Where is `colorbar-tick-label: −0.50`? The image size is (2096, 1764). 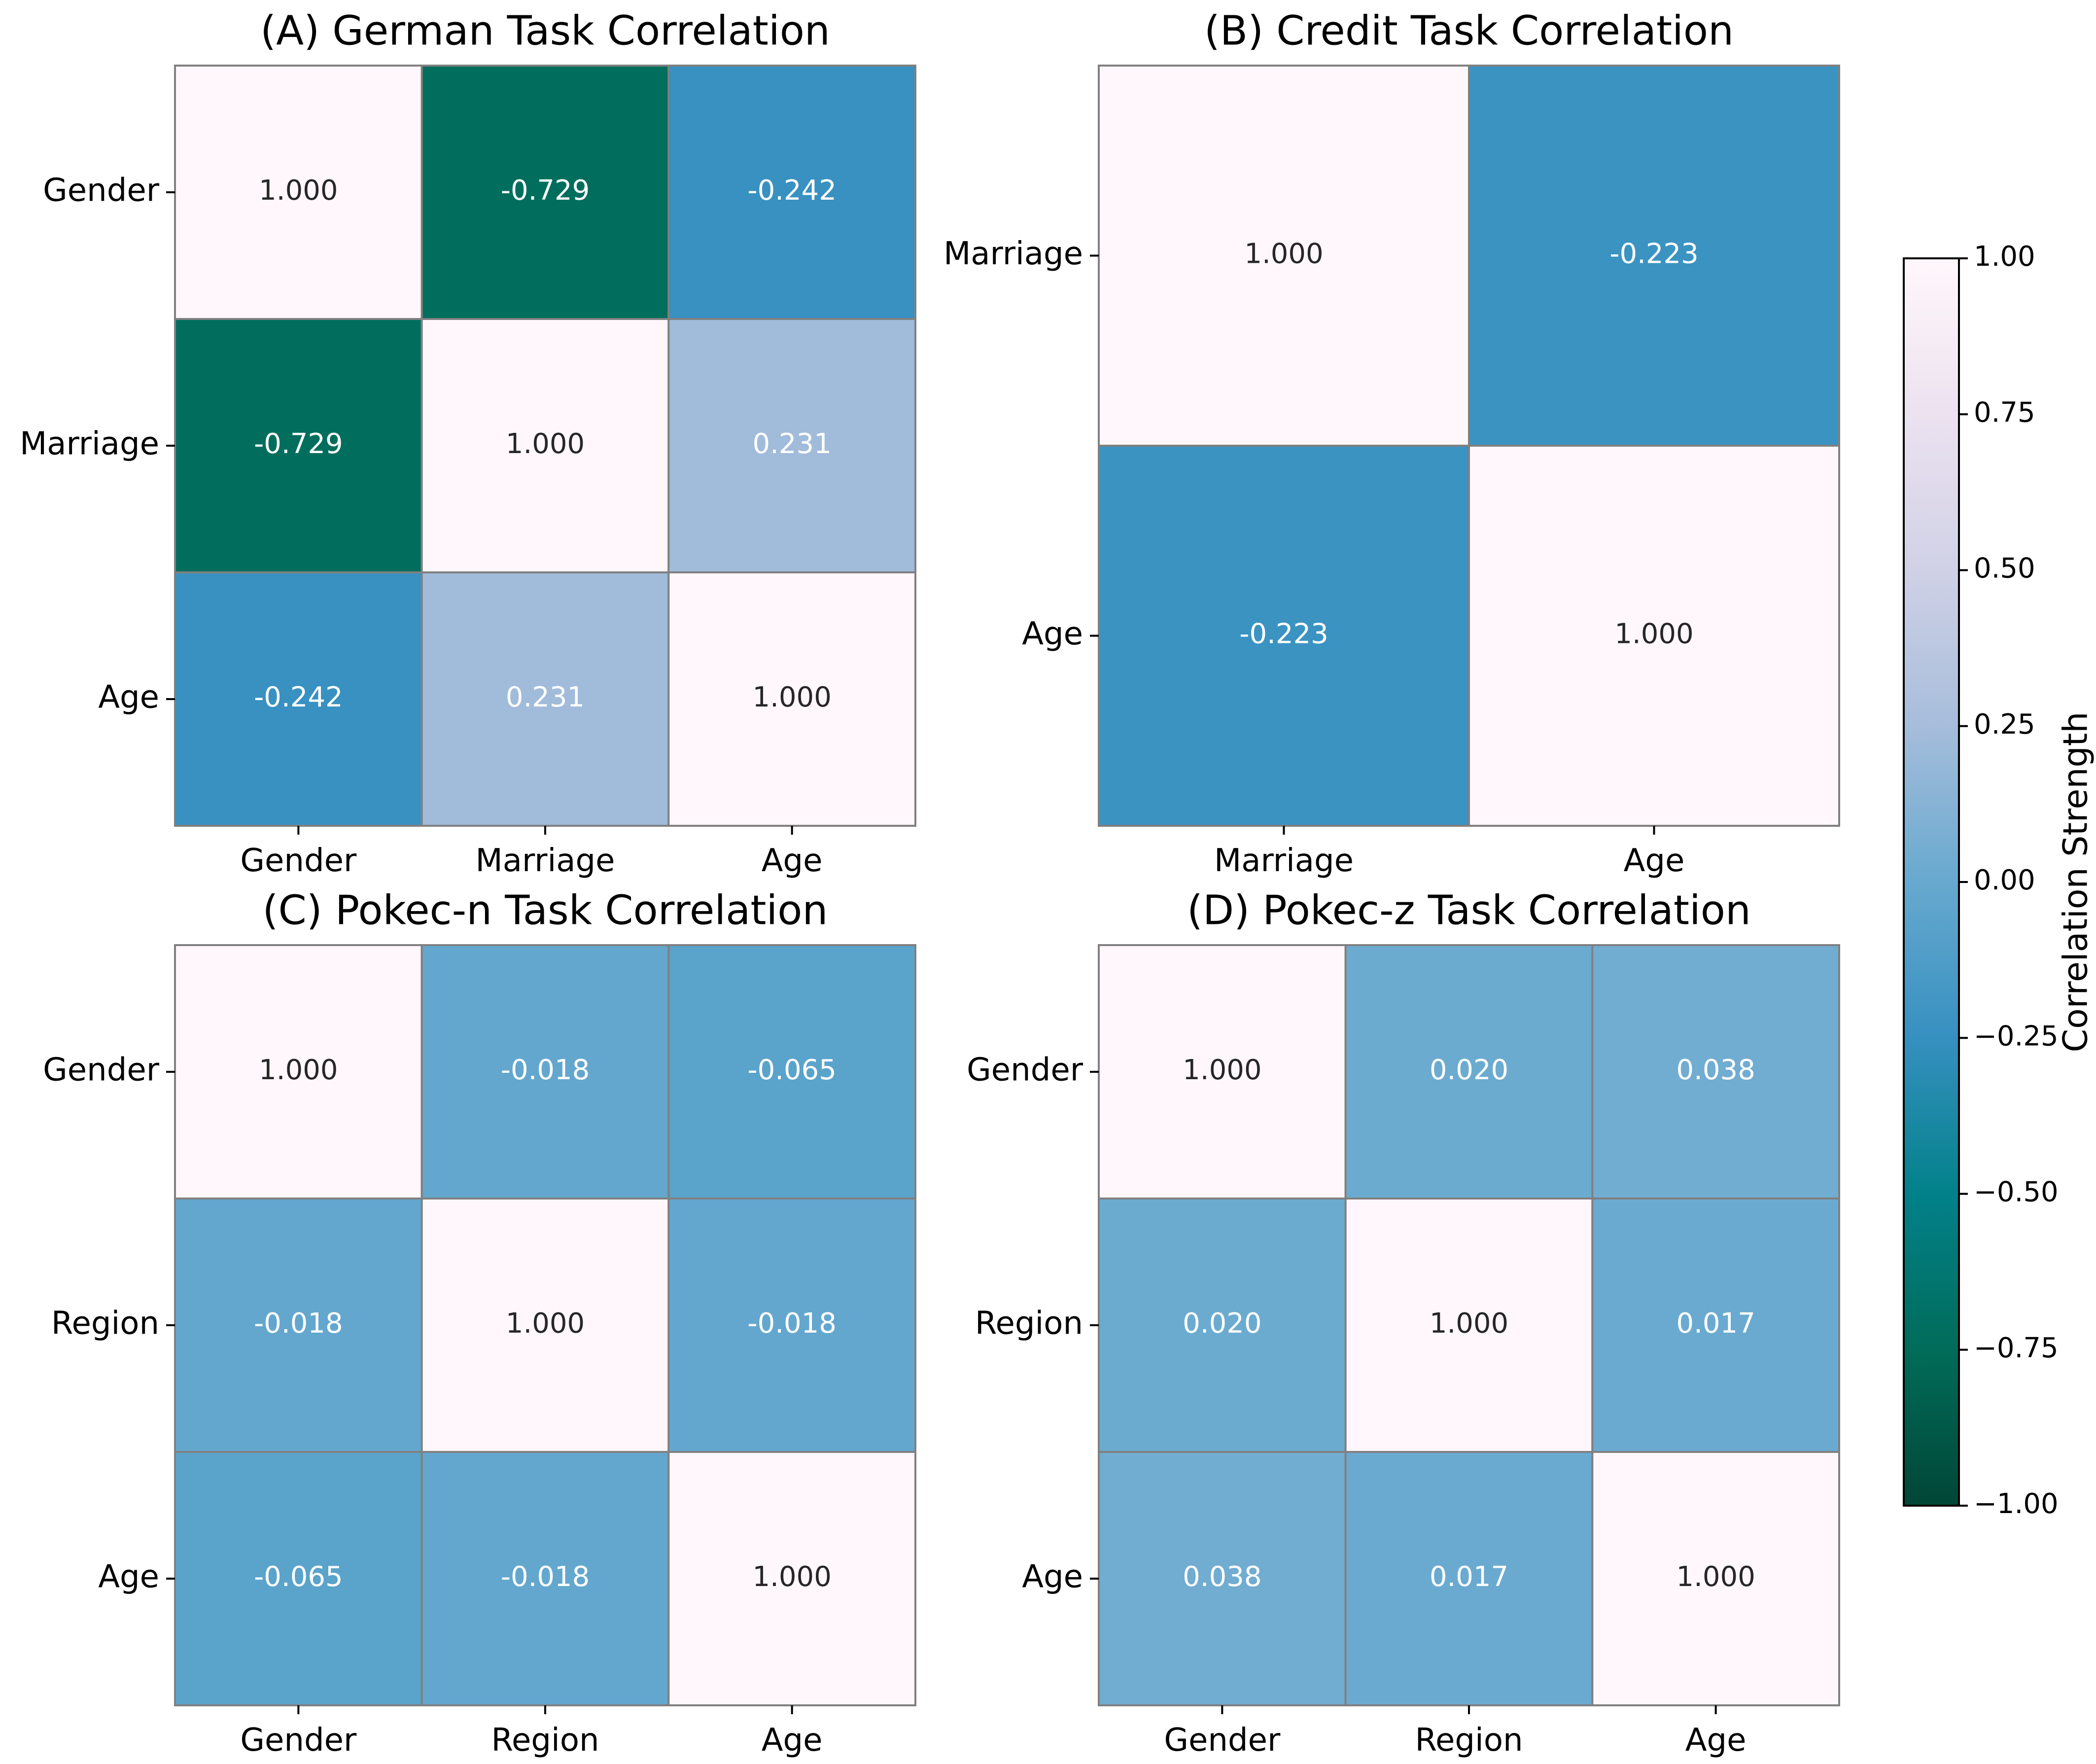 colorbar-tick-label: −0.50 is located at coordinates (2016, 1192).